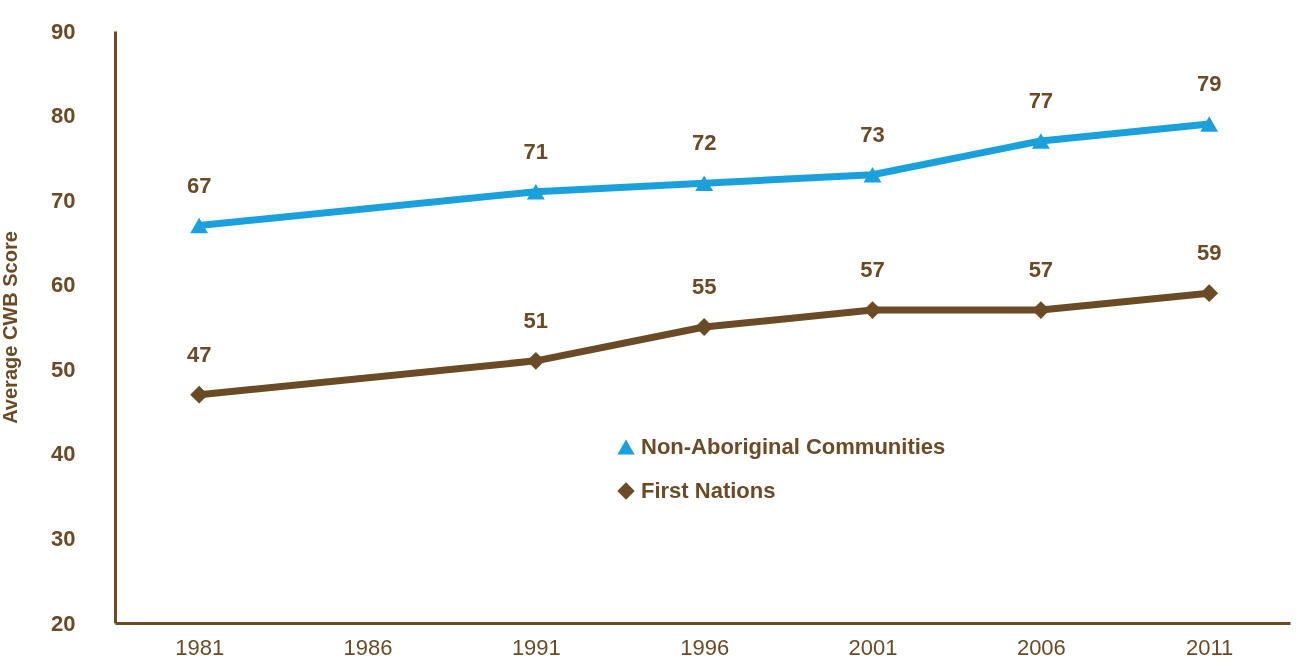  I want to click on legend-label: First Nations, so click(708, 490).